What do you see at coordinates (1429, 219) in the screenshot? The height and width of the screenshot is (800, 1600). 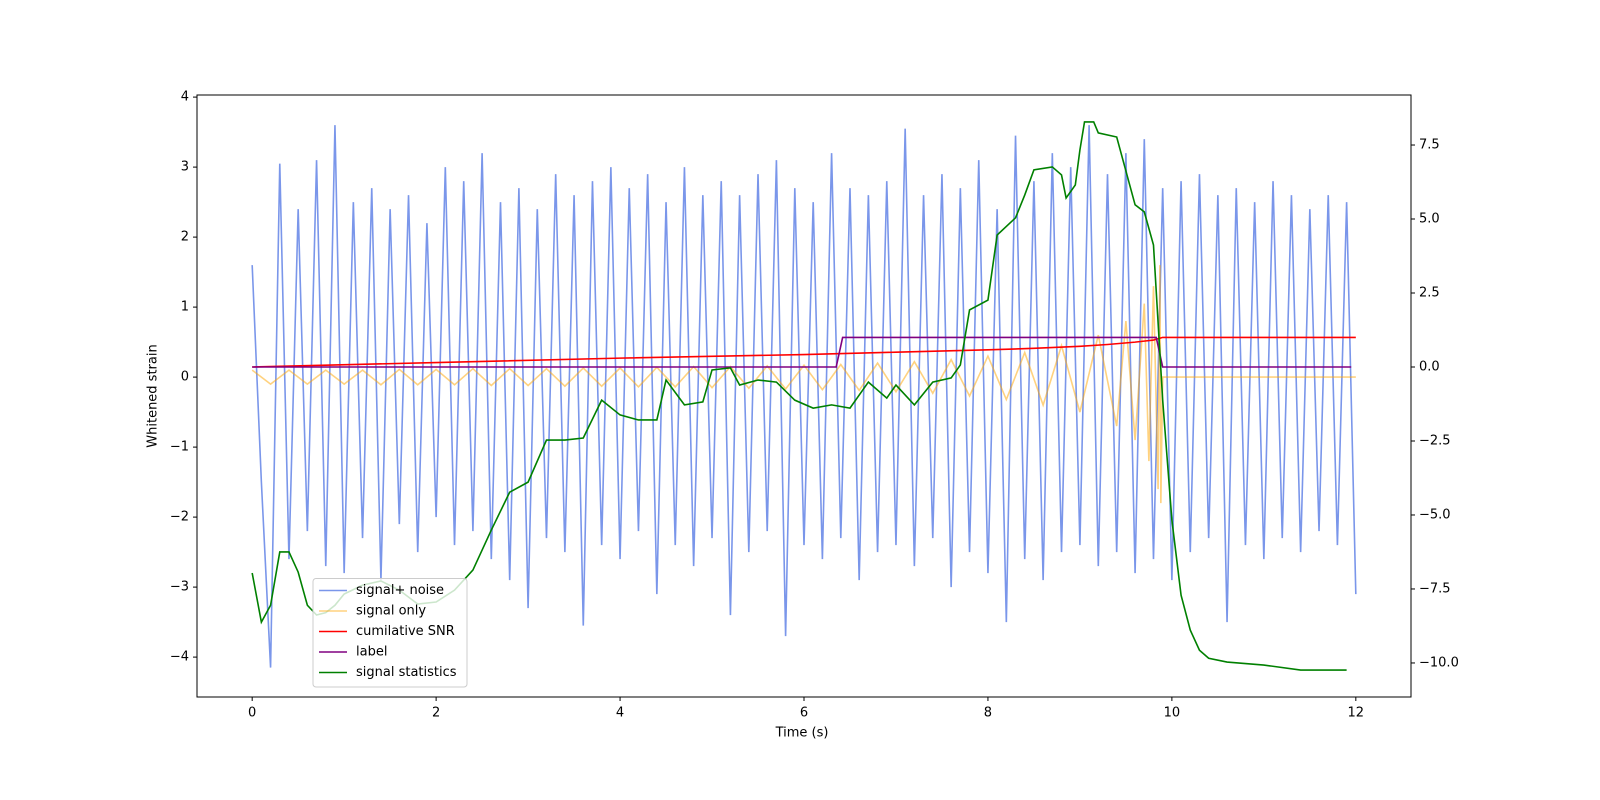 I see `y2-tick-label: 5.0` at bounding box center [1429, 219].